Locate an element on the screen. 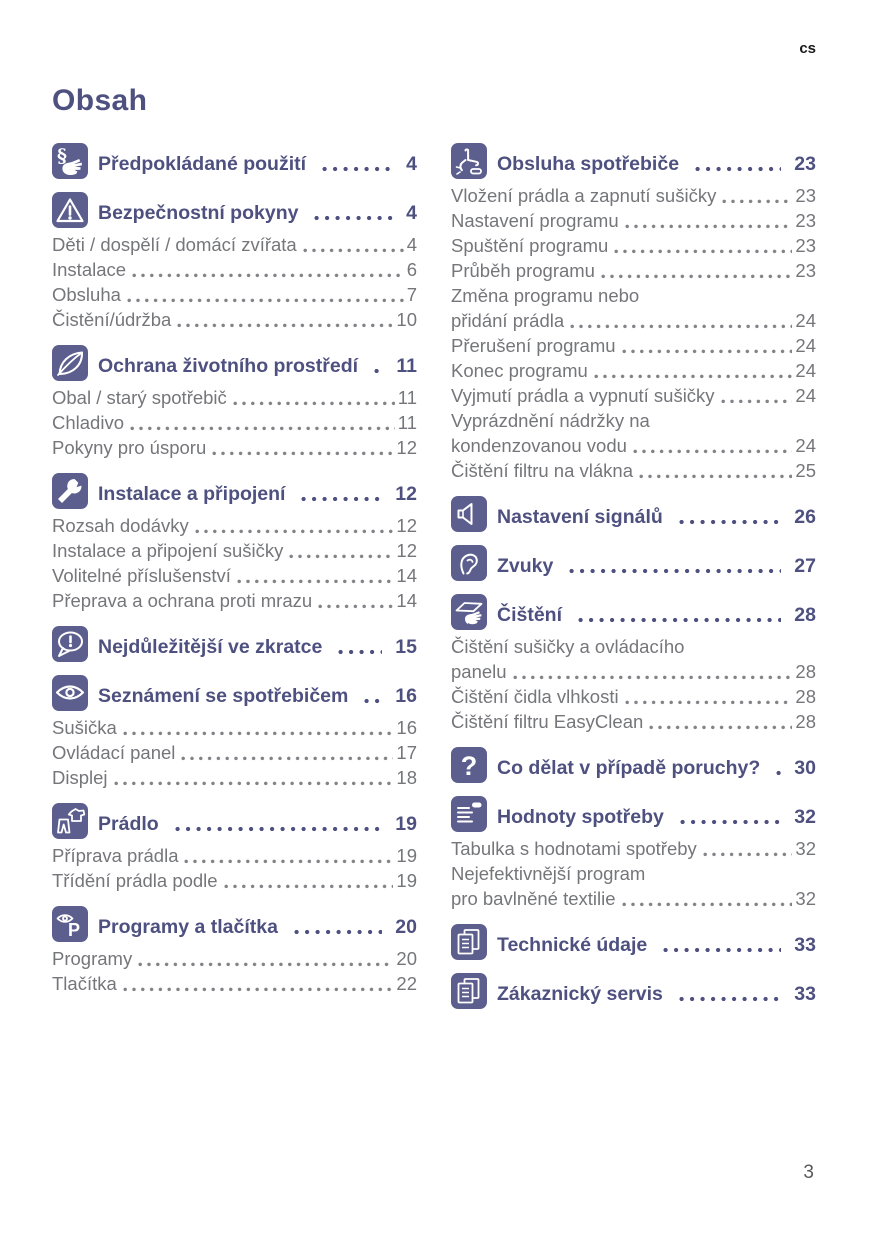  toc-entry-row: Přerušení programu 24 is located at coordinates (633, 345).